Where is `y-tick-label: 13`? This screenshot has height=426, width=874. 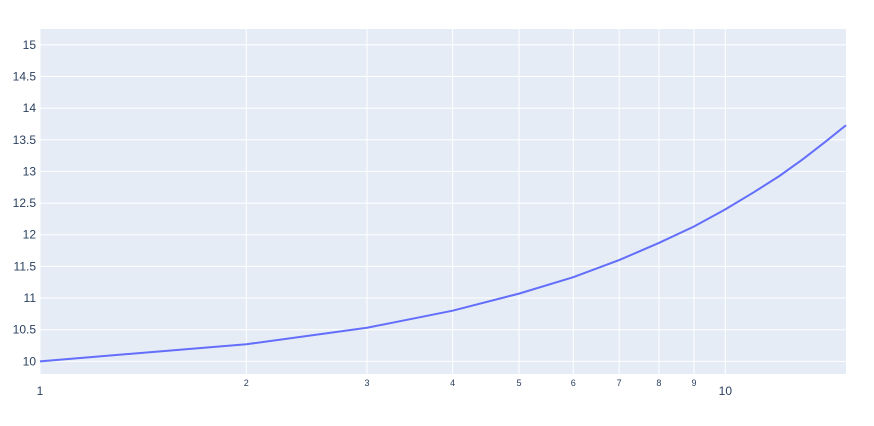 y-tick-label: 13 is located at coordinates (30, 171).